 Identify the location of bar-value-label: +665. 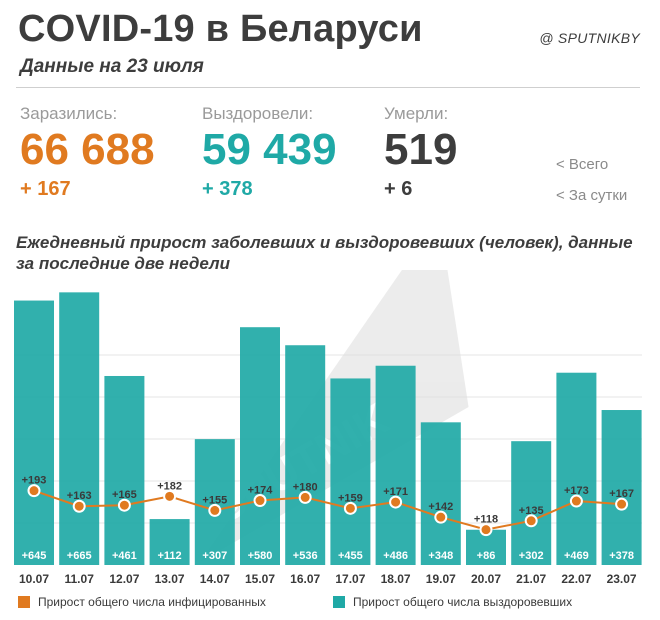
(79, 556).